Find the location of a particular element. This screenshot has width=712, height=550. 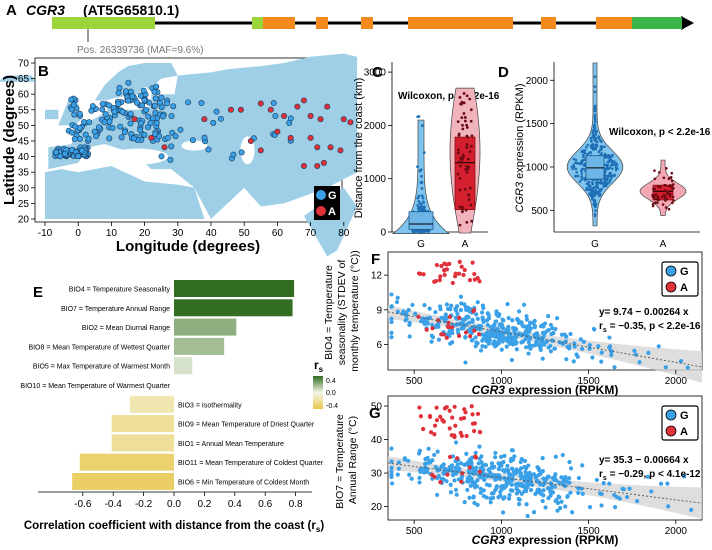

gene-name: CGR3 is located at coordinates (45, 10).